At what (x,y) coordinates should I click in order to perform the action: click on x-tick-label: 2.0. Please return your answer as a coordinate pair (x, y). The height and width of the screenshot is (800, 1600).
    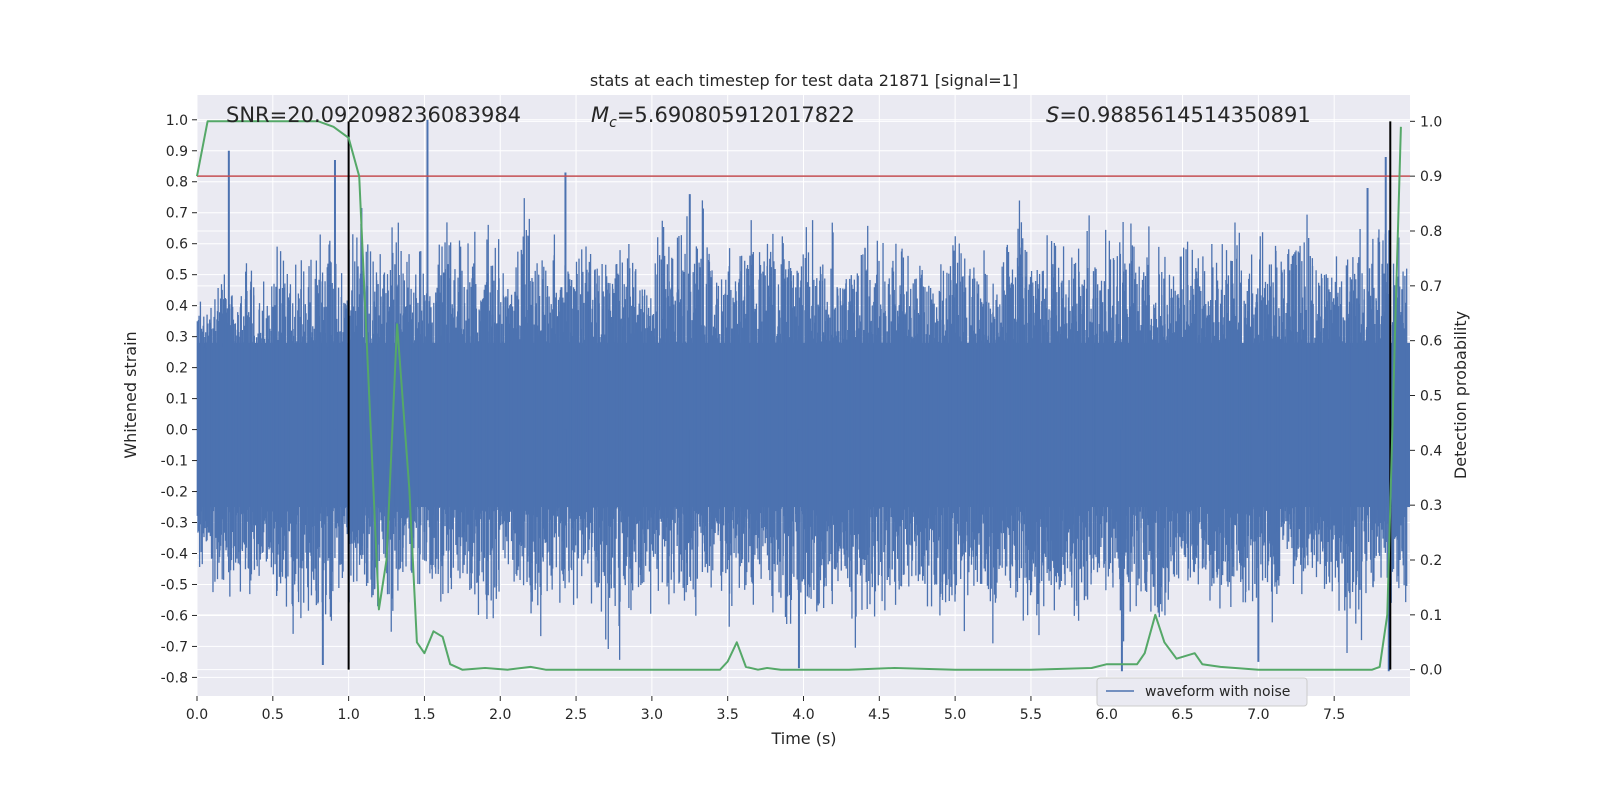
    Looking at the image, I should click on (500, 715).